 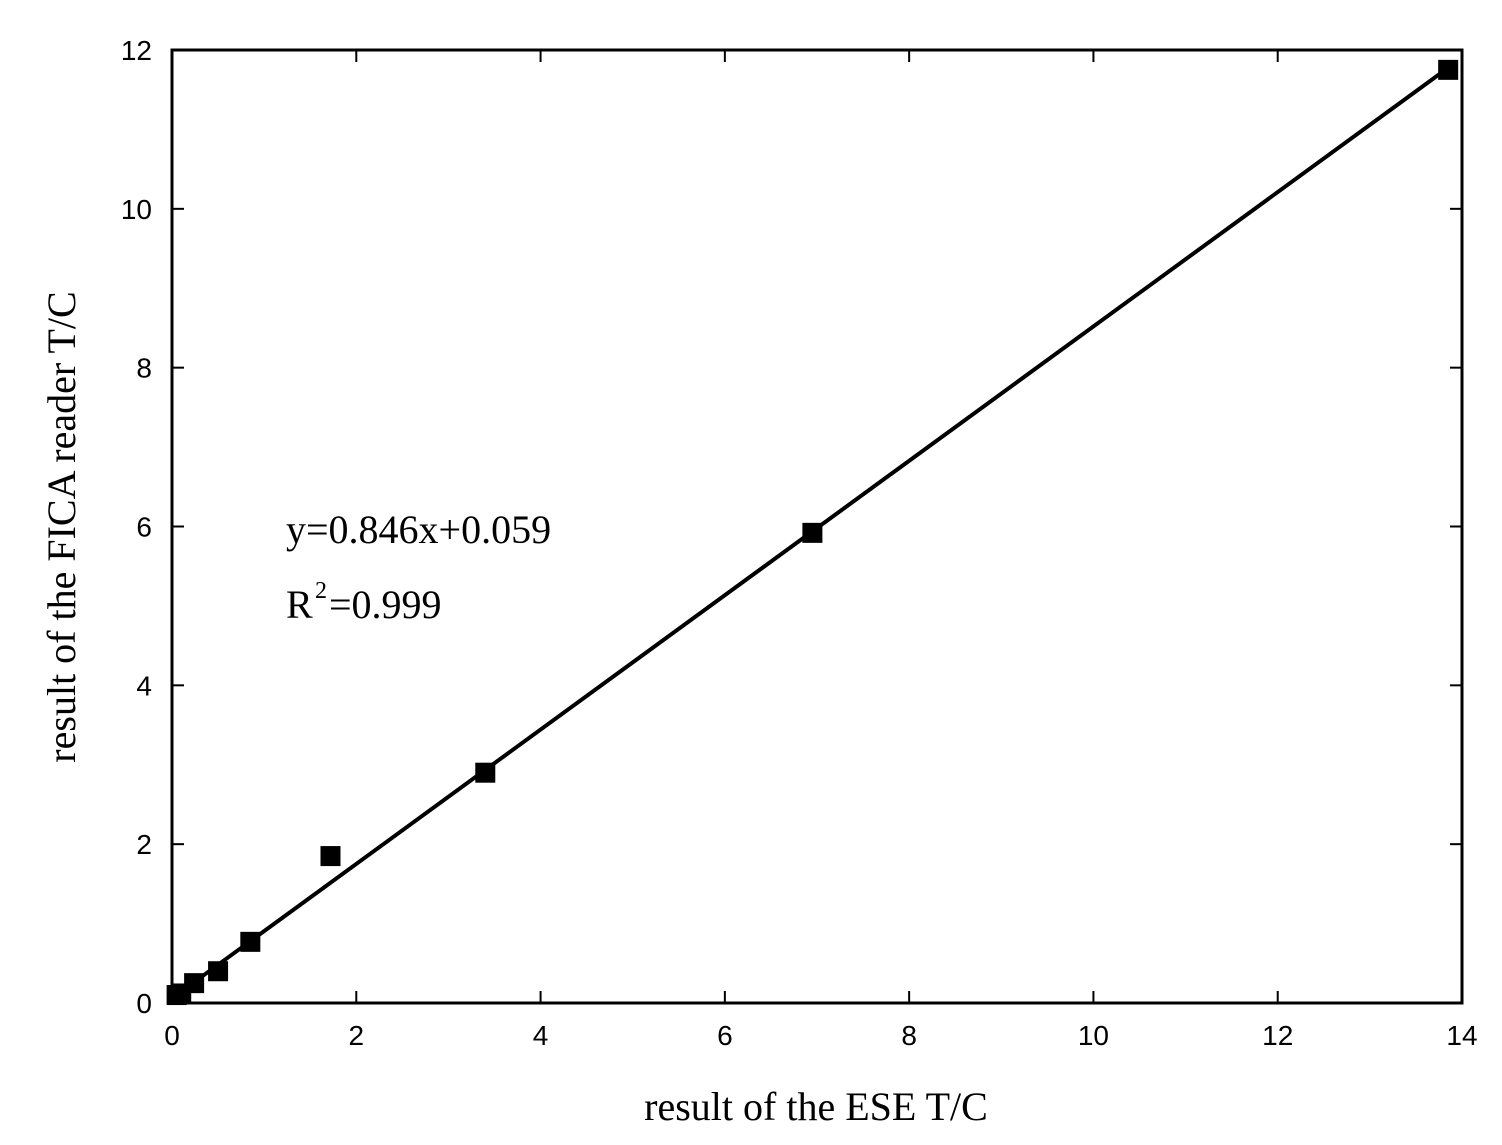 What do you see at coordinates (321, 591) in the screenshot?
I see `r-squared-superscript: 2` at bounding box center [321, 591].